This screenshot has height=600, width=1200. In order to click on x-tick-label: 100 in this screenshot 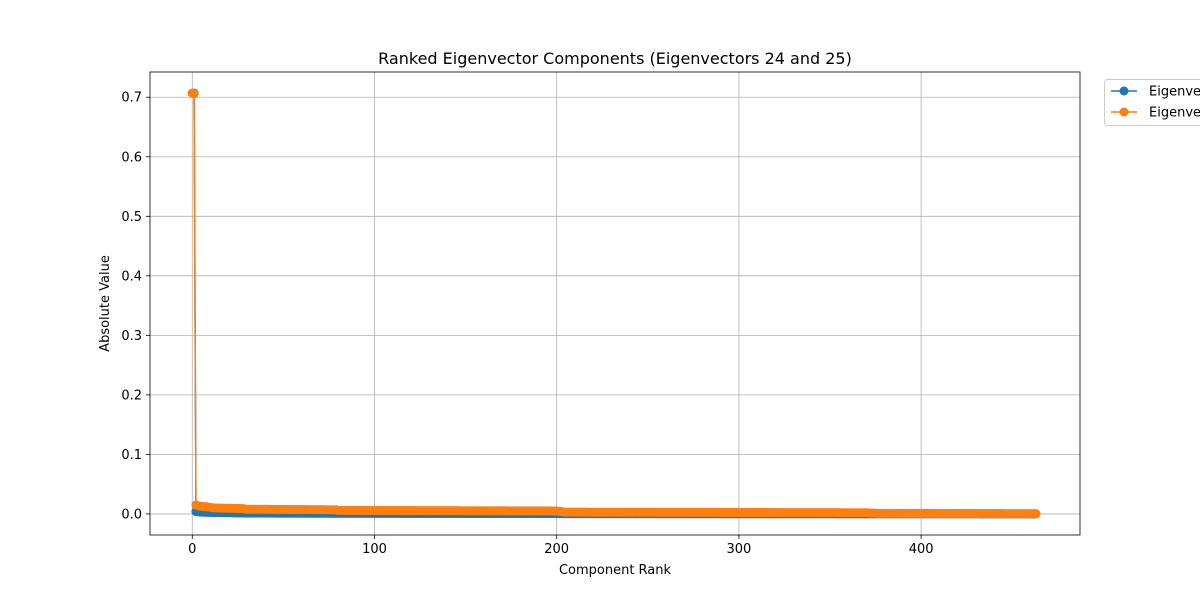, I will do `click(374, 549)`.